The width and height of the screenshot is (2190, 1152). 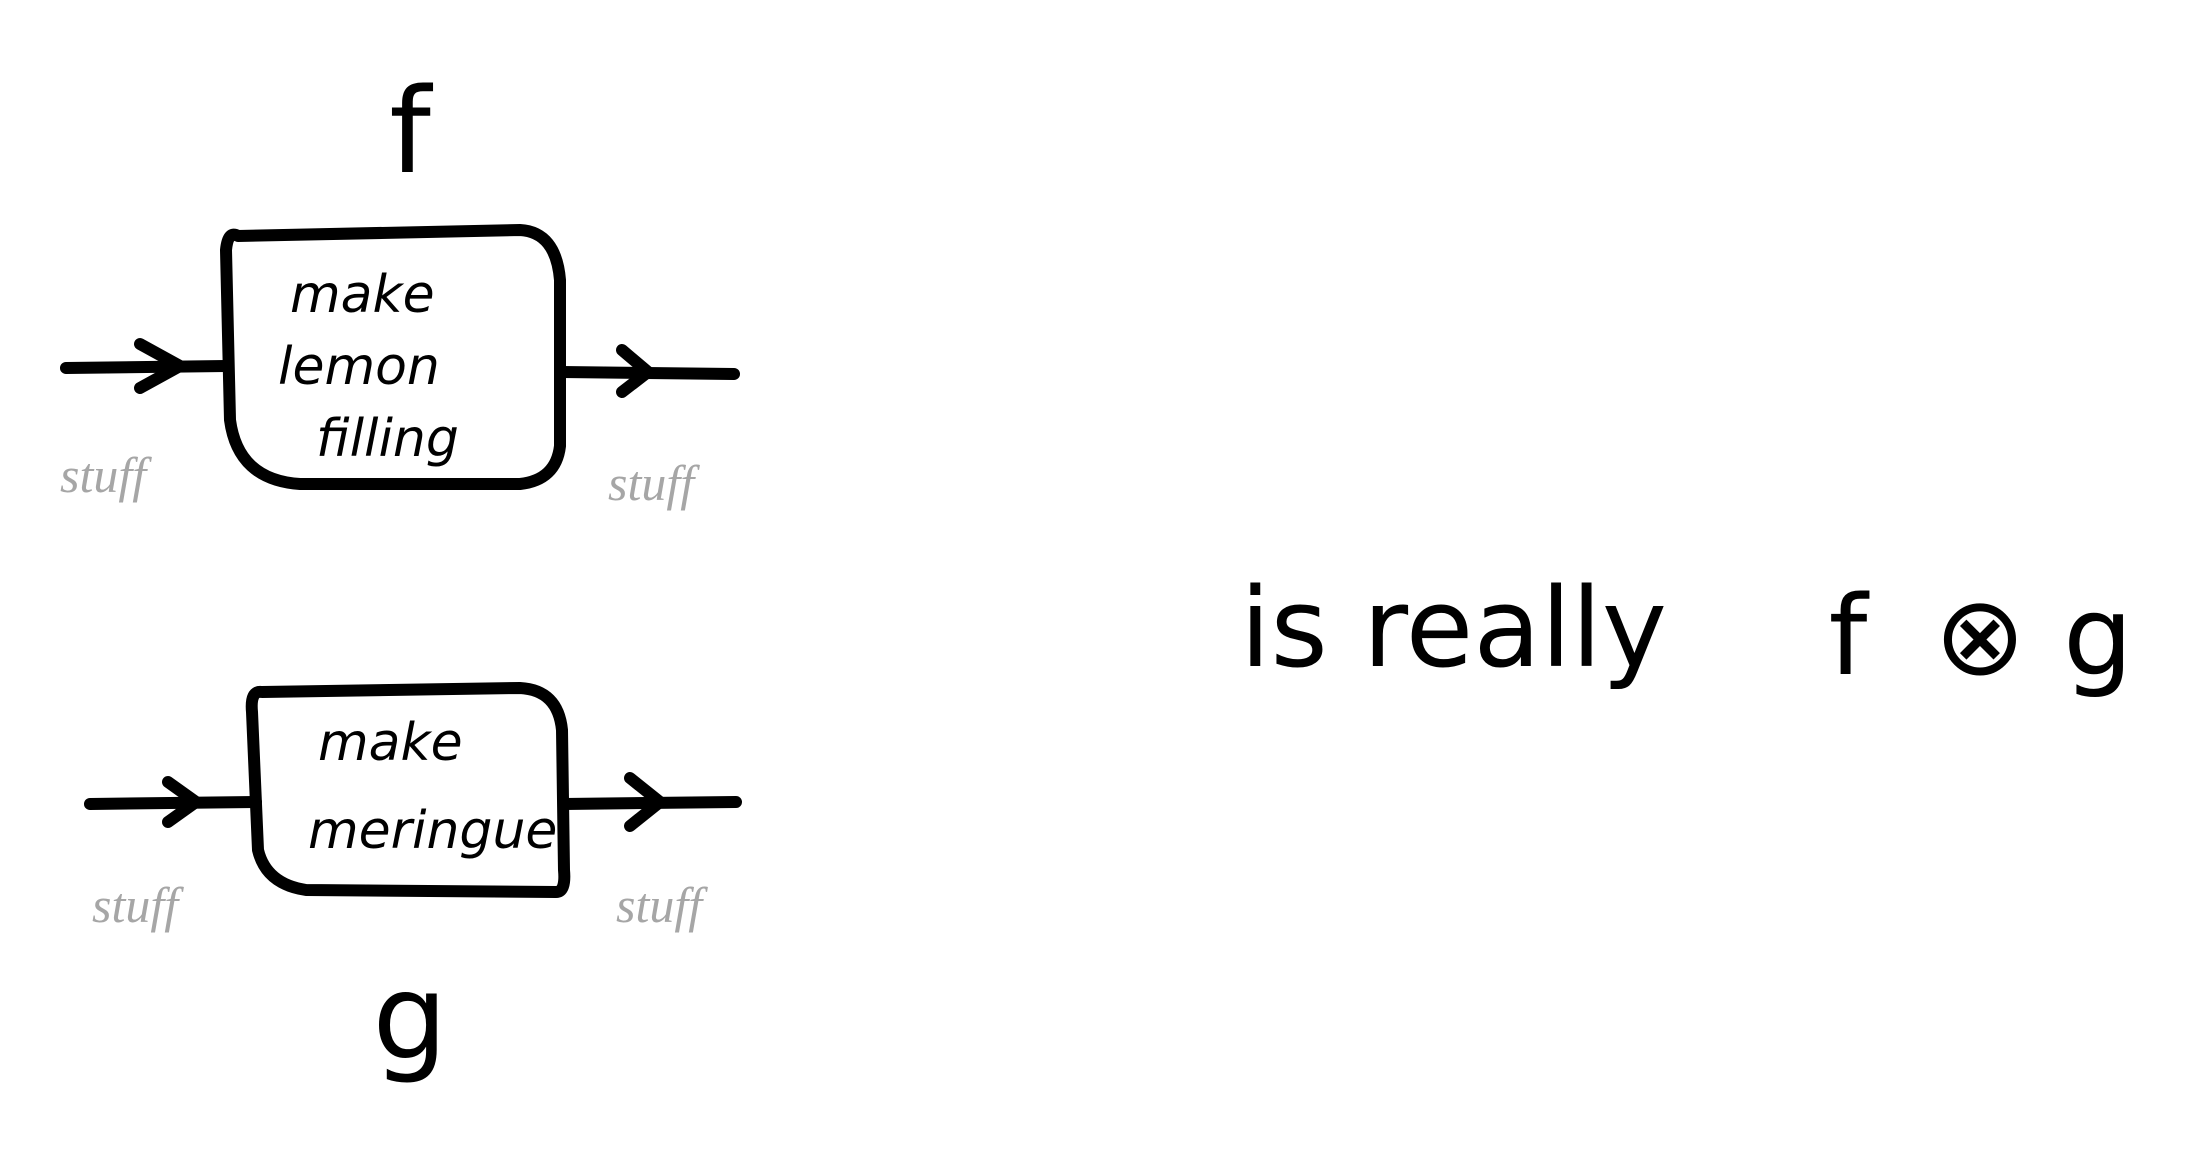 What do you see at coordinates (635, 371) in the screenshot?
I see `process-f-output-arrow-icon` at bounding box center [635, 371].